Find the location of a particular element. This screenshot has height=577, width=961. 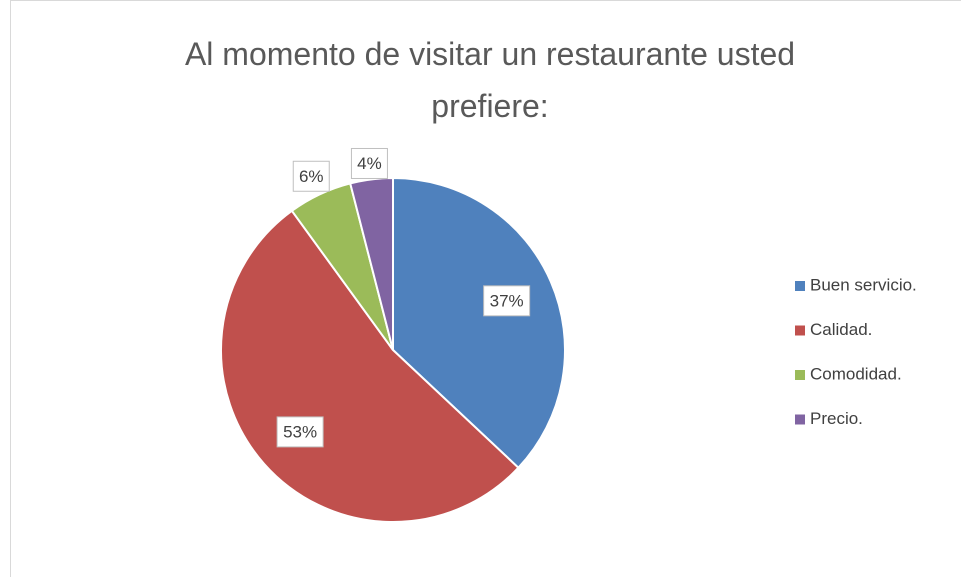

legend-label: Precio. is located at coordinates (836, 418).